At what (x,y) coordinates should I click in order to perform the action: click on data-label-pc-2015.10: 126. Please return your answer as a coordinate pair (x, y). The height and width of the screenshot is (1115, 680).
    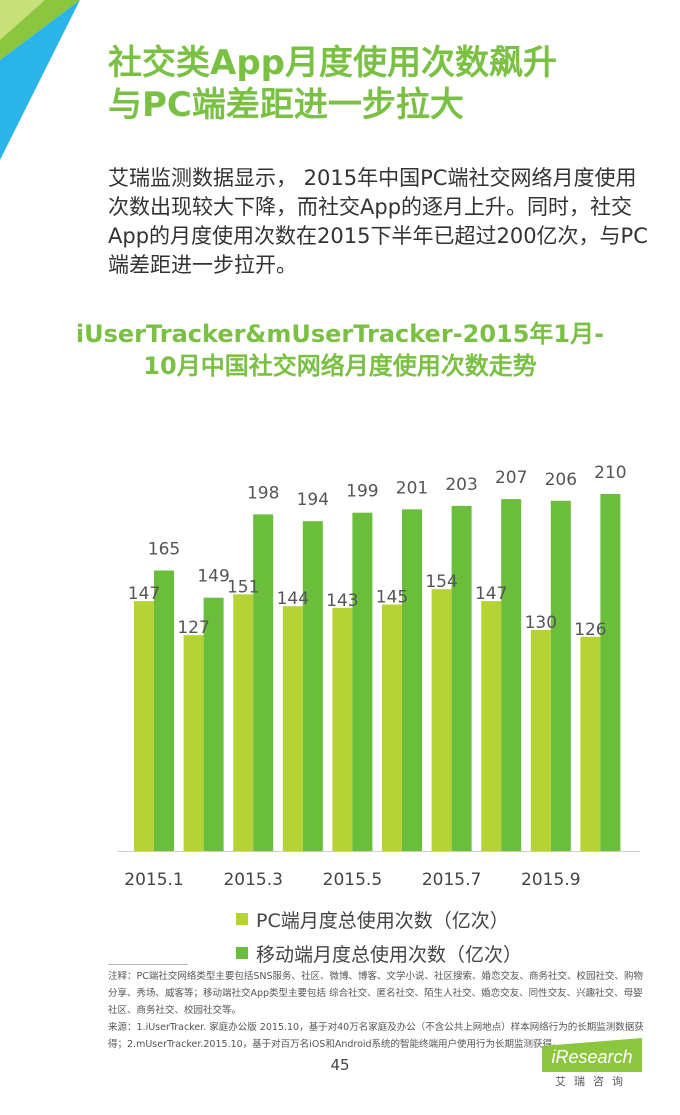
    Looking at the image, I should click on (590, 630).